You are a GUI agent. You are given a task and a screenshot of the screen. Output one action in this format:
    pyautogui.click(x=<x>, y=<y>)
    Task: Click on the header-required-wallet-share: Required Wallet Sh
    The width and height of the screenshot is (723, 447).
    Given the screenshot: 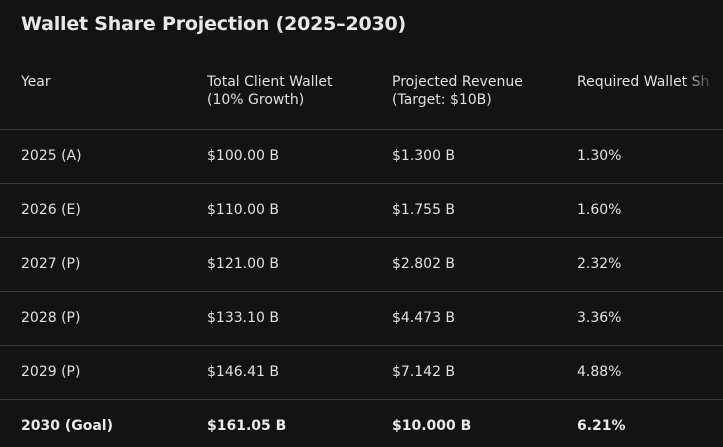 What is the action you would take?
    pyautogui.click(x=650, y=94)
    